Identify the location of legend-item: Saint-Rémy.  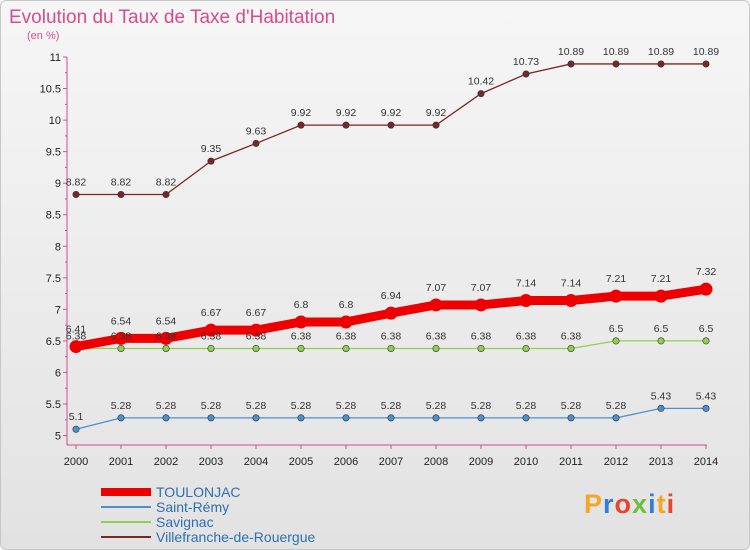
(208, 507).